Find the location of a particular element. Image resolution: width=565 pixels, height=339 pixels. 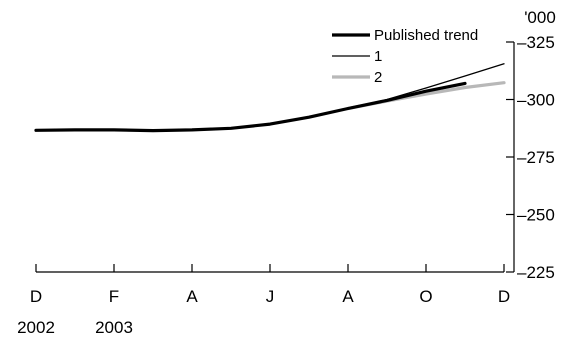

x-tick-label: J is located at coordinates (270, 296).